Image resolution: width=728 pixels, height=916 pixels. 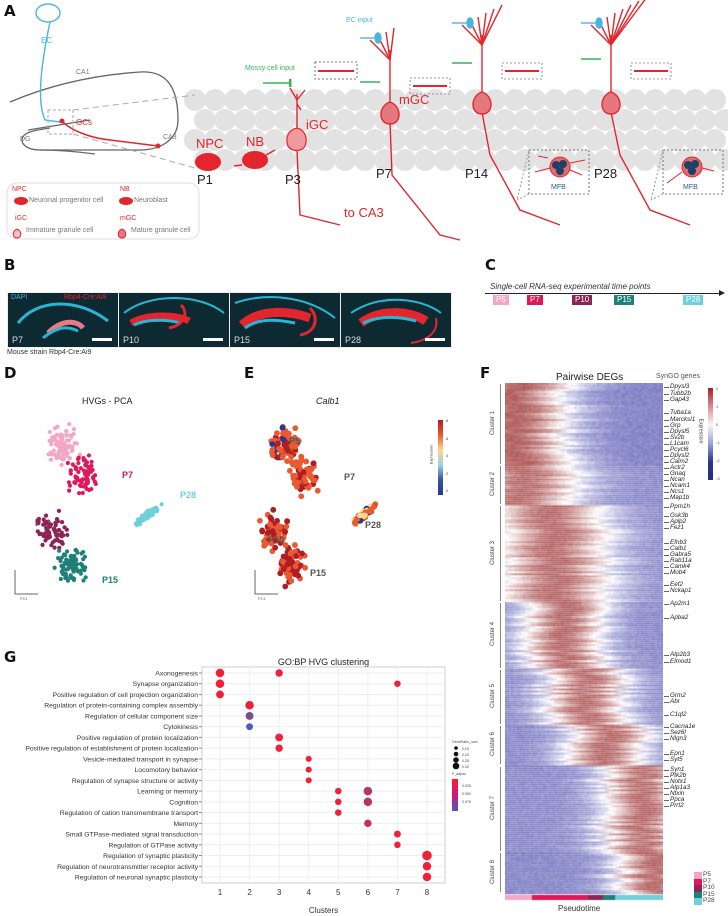 I want to click on colorbar-tick: 2, so click(x=717, y=388).